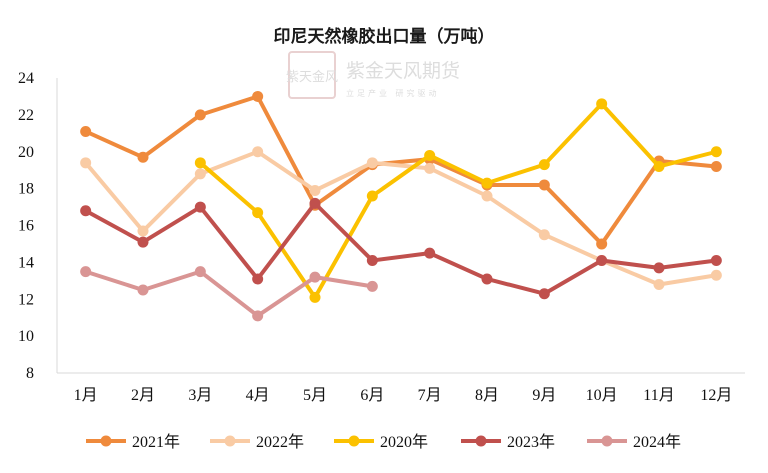 This screenshot has height=473, width=768. Describe the element at coordinates (373, 75) in the screenshot. I see `watermark: 紫天金风 紫金天风期货 立足产业 研究驱动` at that location.